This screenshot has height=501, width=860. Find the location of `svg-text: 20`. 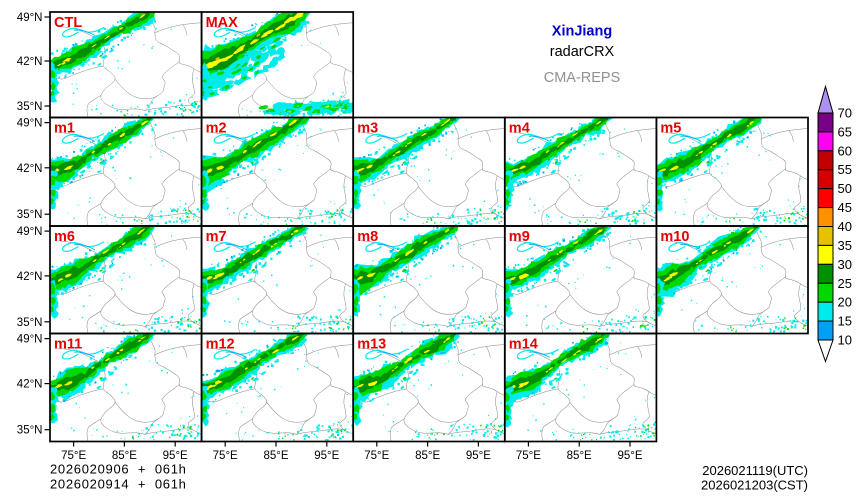

svg-text: 20 is located at coordinates (845, 302).